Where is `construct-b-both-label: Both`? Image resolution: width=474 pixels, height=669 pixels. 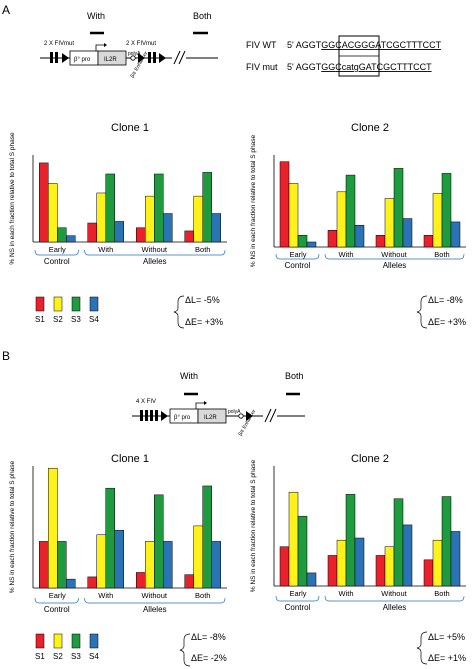 construct-b-both-label: Both is located at coordinates (294, 376).